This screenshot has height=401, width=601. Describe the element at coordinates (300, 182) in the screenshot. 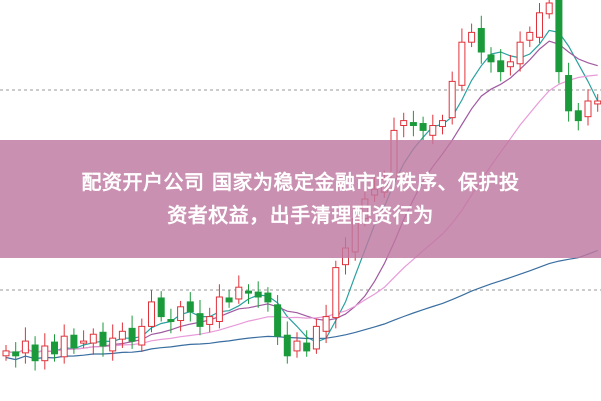

I see `headline-line-1: 配资开户公司 国家为稳定金融市场秩序、保护投` at that location.